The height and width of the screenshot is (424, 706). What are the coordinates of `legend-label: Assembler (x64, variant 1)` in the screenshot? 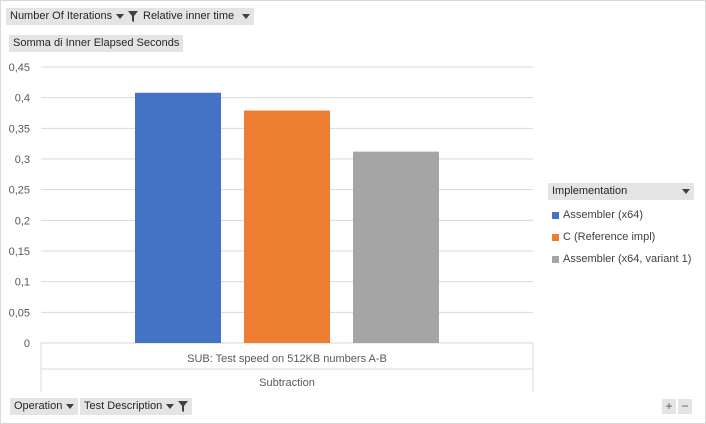 It's located at (627, 259).